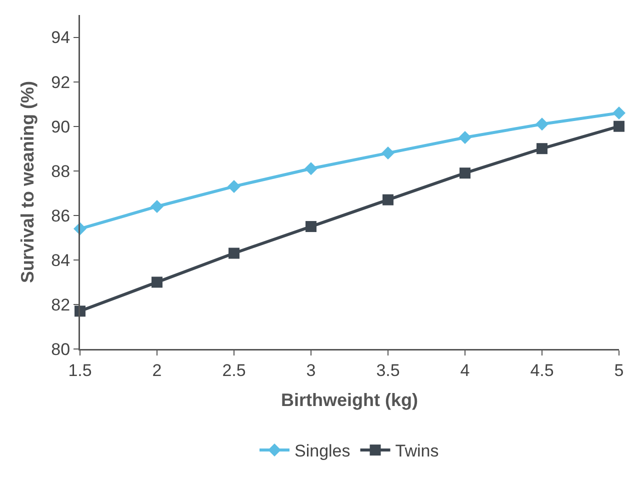 The image size is (627, 477). Describe the element at coordinates (157, 370) in the screenshot. I see `x-tick-label: 2` at that location.